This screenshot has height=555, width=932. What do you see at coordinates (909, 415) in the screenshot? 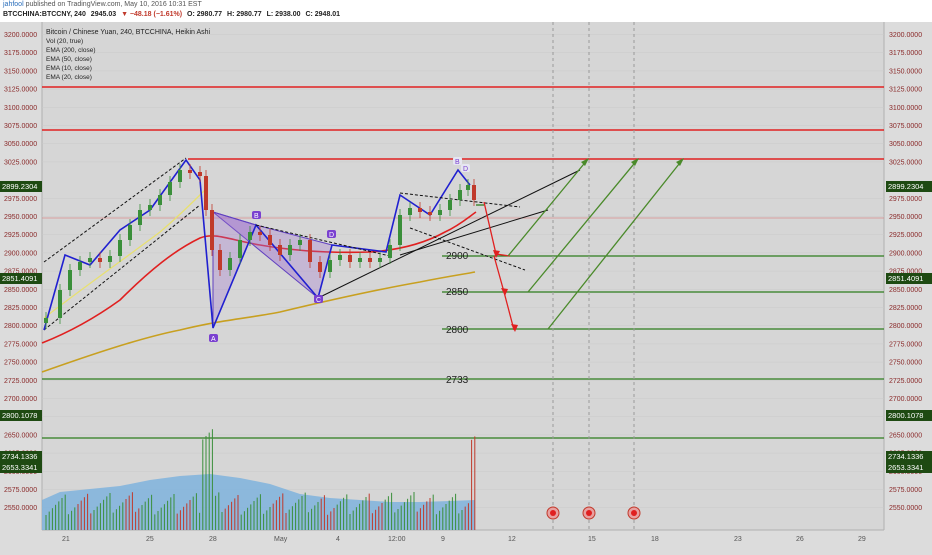
I see `badge-2800: 2800.1078` at bounding box center [909, 415].